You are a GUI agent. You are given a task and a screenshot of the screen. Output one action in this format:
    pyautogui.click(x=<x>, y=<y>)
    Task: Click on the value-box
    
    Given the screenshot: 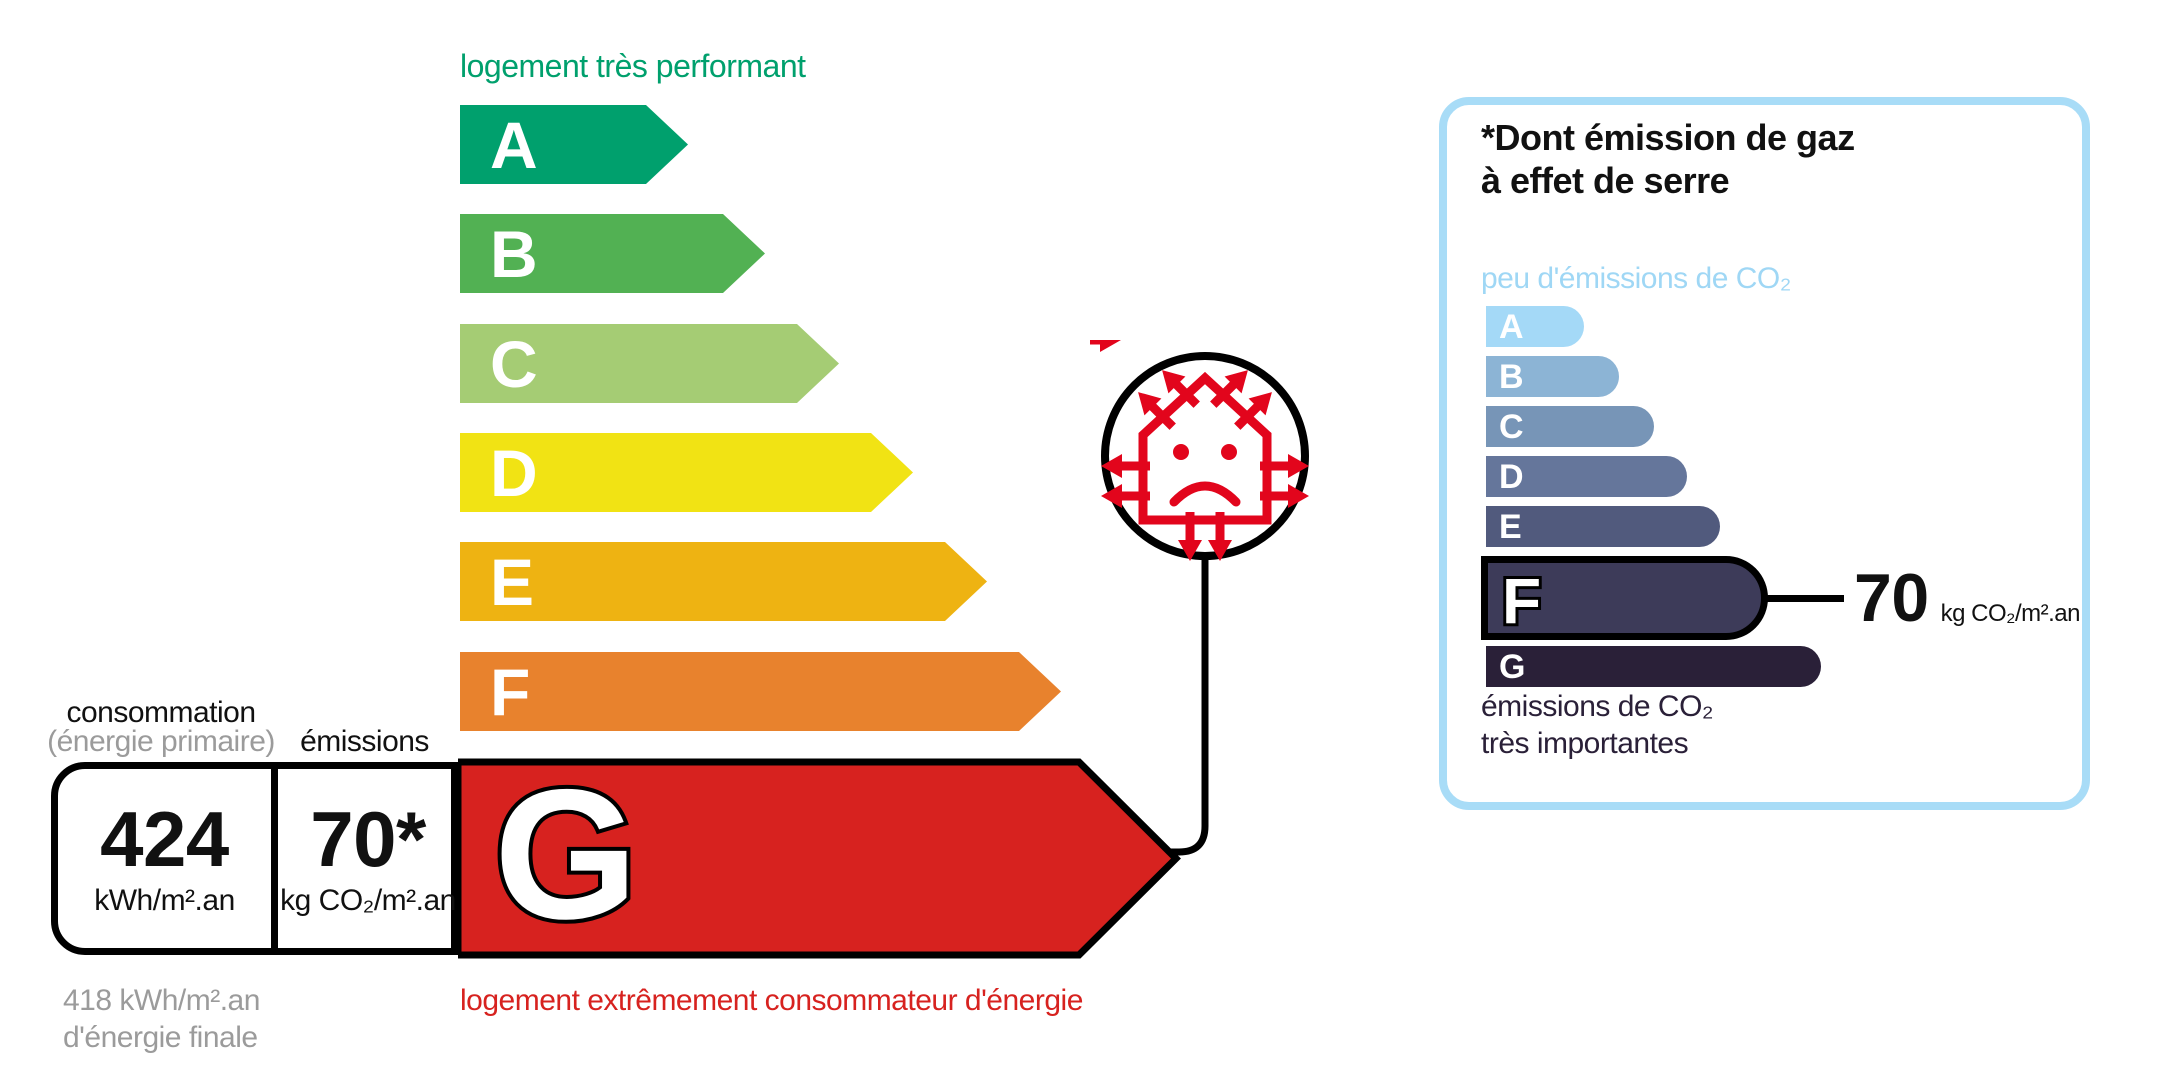 What is the action you would take?
    pyautogui.click(x=254, y=858)
    